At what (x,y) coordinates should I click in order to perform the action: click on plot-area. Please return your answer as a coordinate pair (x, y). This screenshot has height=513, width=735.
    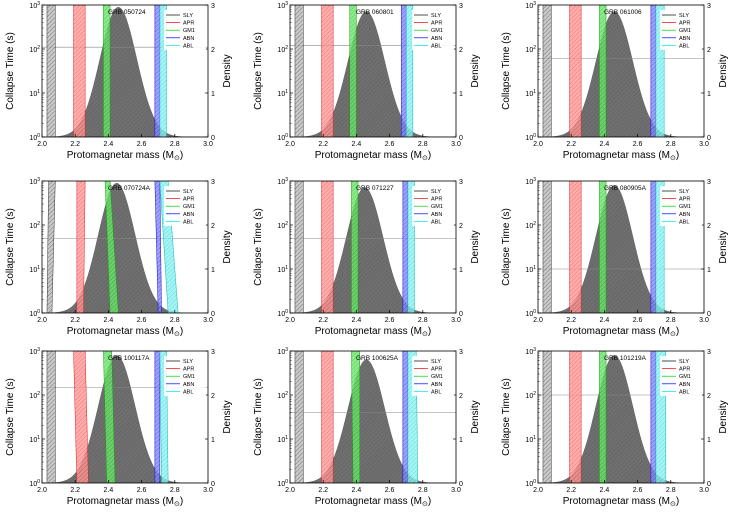
    Looking at the image, I should click on (621, 247).